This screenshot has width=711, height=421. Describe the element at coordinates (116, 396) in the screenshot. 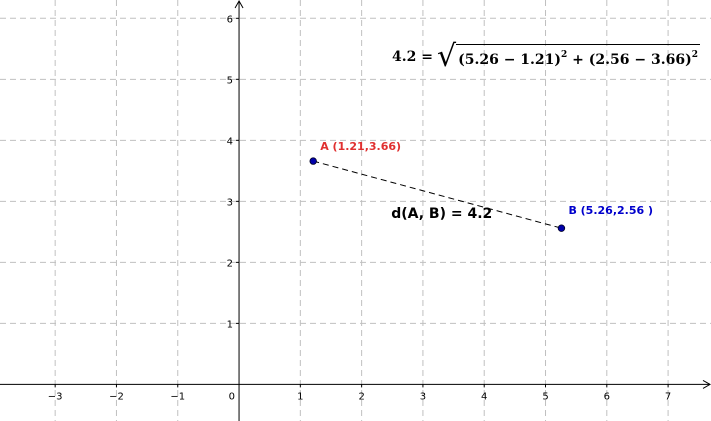

I see `x-tick-label: −2` at that location.